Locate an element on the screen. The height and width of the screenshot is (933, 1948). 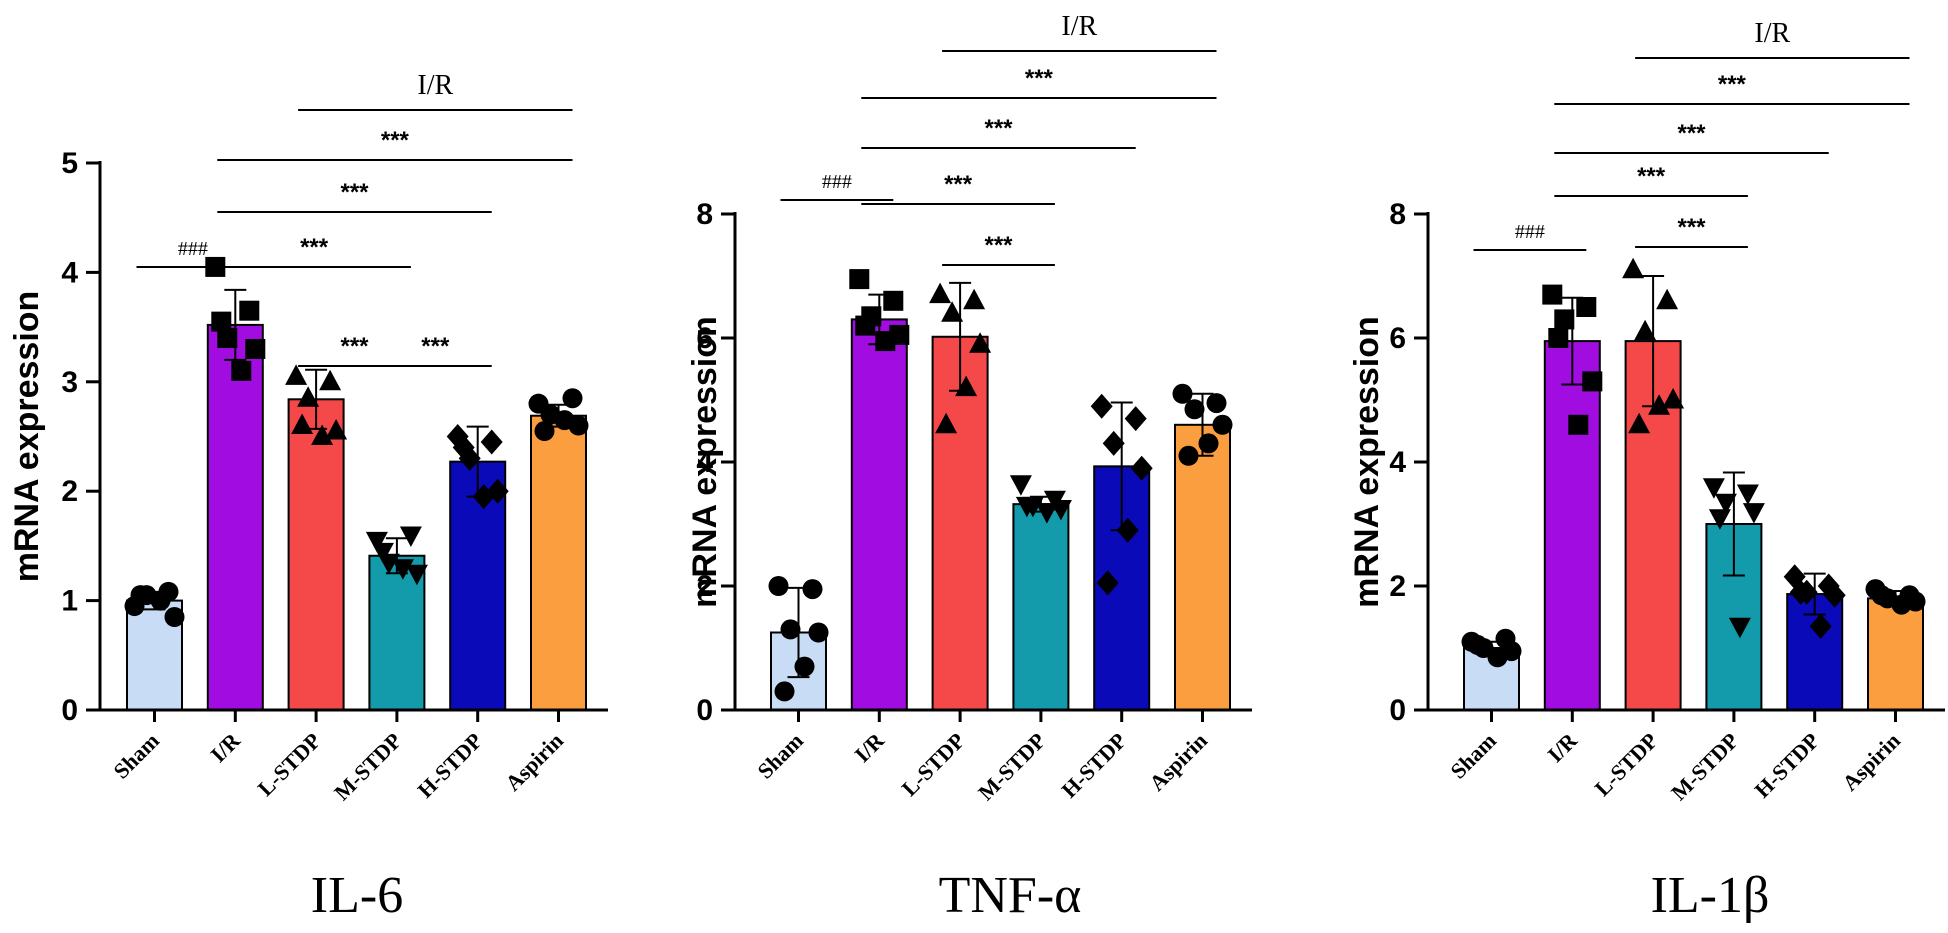
y-axis-label: mRNA expression is located at coordinates (1367, 462).